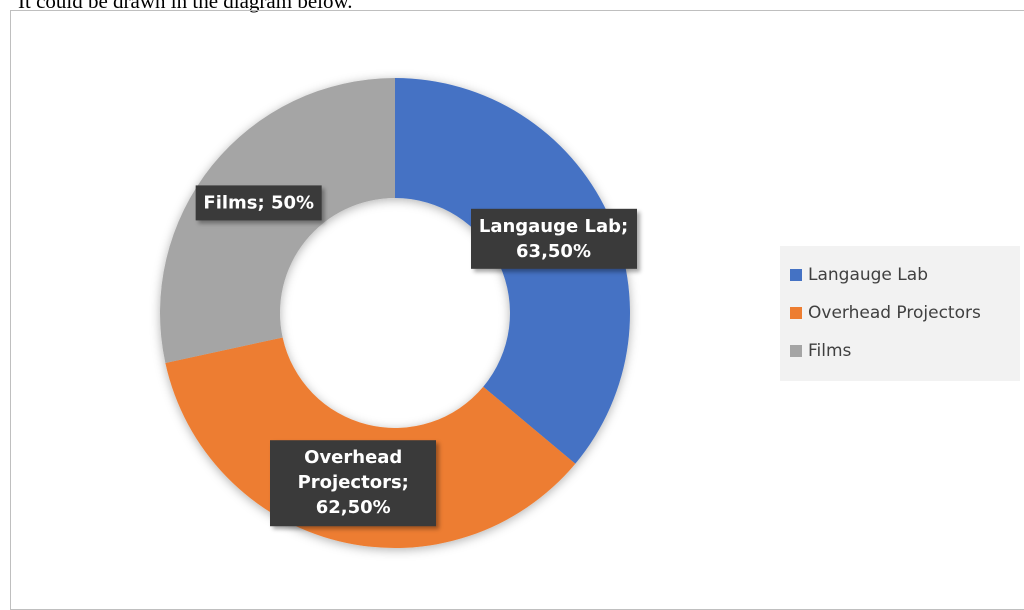 The image size is (1024, 610). I want to click on legend: Langauge Lab Overhead Projectors Films, so click(900, 313).